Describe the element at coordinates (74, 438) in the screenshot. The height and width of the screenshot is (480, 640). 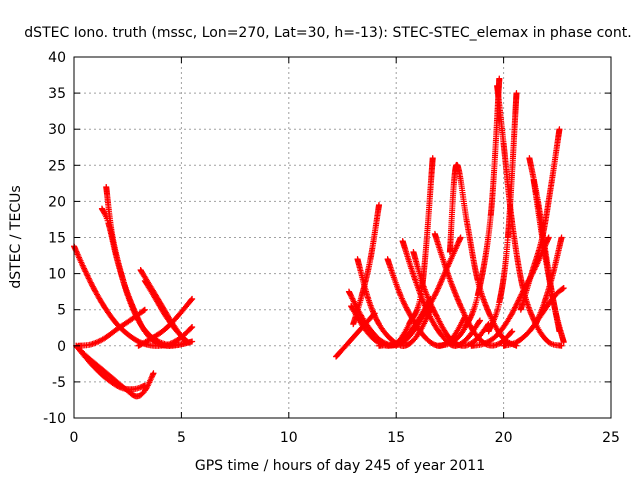
I see `x-tick-label: 0` at that location.